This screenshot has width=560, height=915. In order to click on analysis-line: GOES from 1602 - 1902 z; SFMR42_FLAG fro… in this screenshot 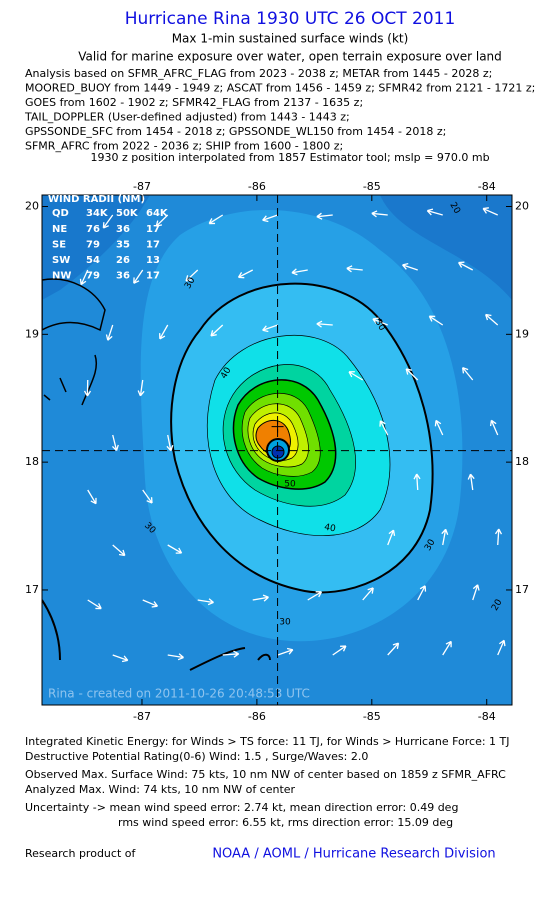, I will do `click(194, 102)`.